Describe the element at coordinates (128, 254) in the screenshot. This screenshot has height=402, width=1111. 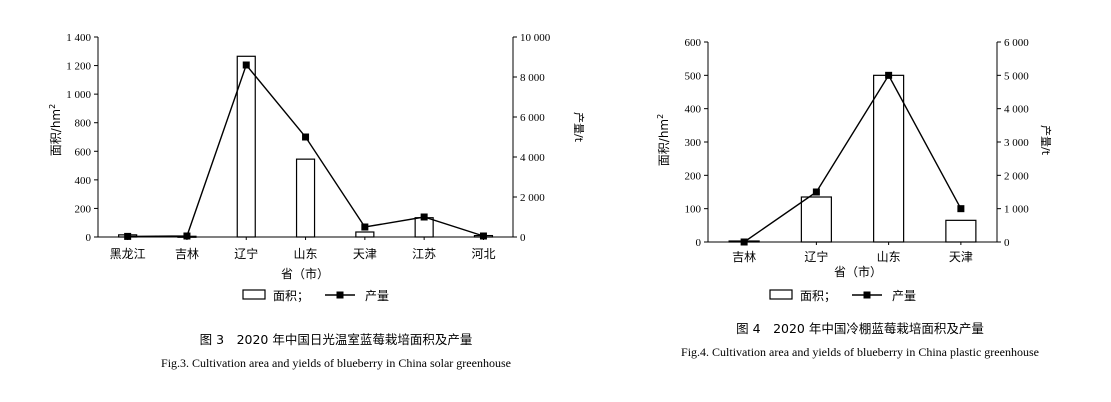
I see `x-tick-label: 黑龙江` at that location.